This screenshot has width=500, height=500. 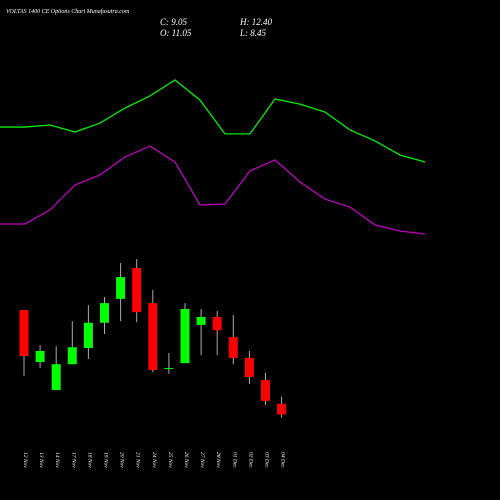 What do you see at coordinates (218, 460) in the screenshot?
I see `x-tick-label: 28 Nov` at bounding box center [218, 460].